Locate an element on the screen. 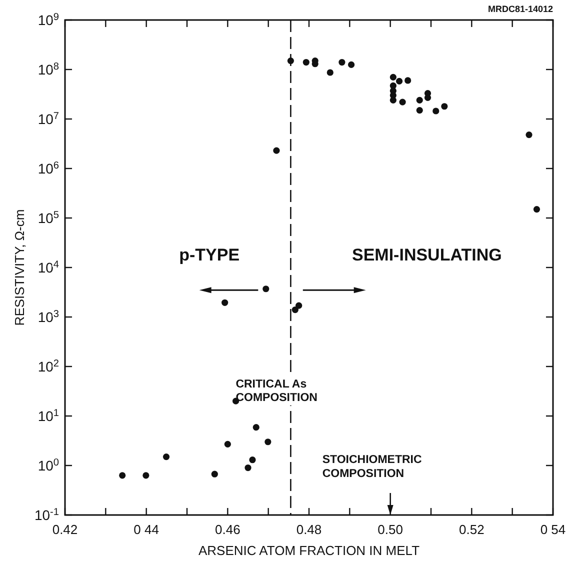  x-tick-label: 0.52 is located at coordinates (471, 529).